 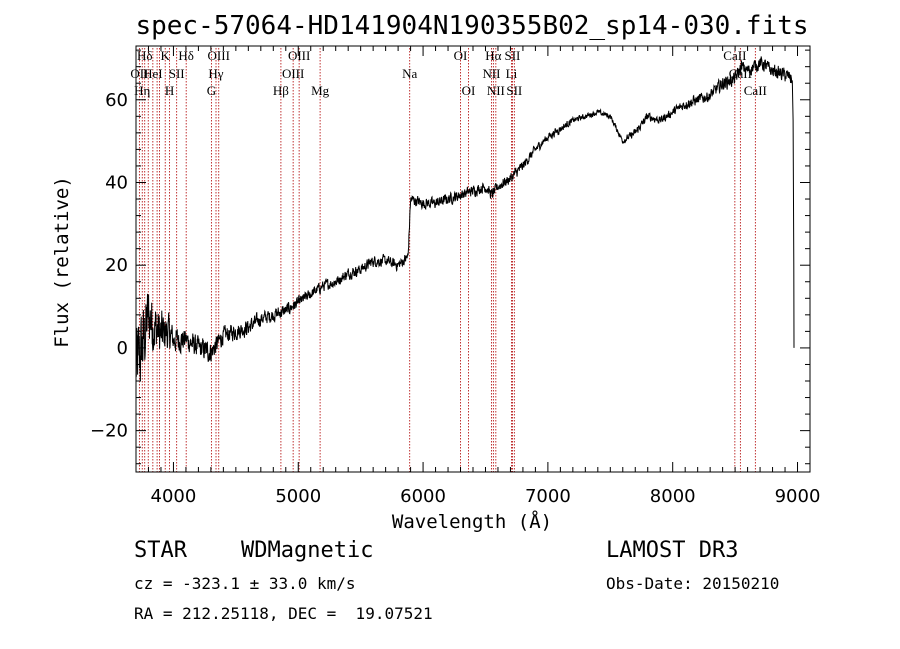 What do you see at coordinates (548, 496) in the screenshot?
I see `x-tick-label: 7000` at bounding box center [548, 496].